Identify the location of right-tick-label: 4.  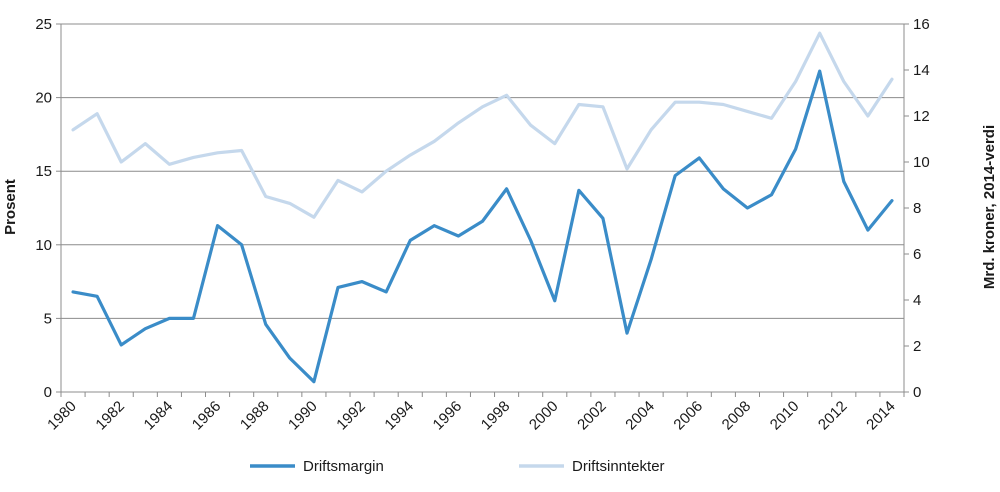
(917, 300).